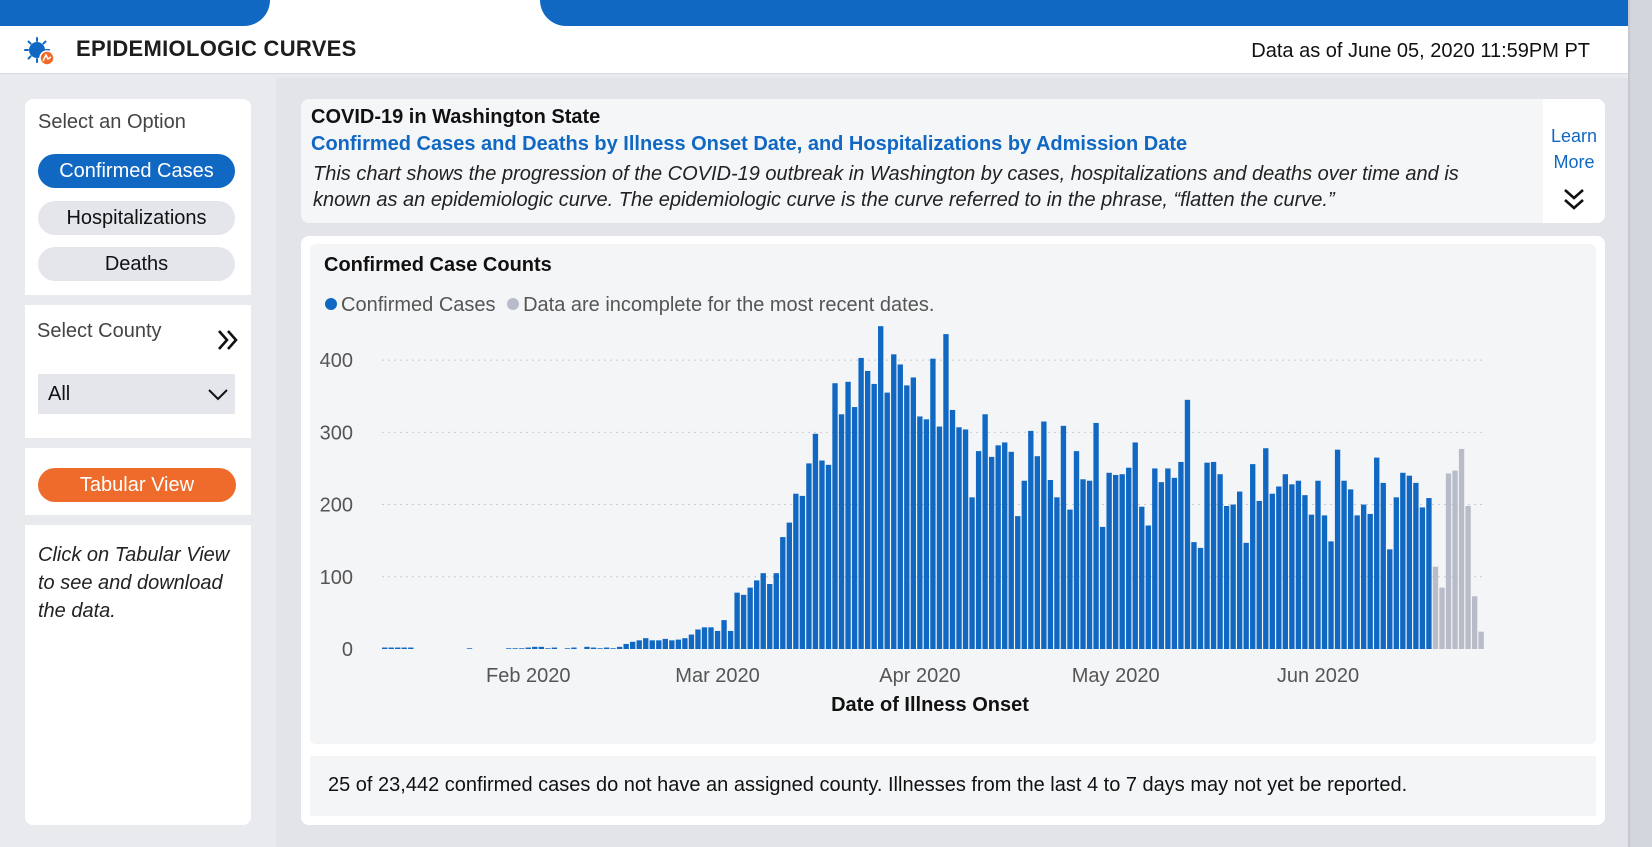  I want to click on option-confirmed-cases: Confirmed Cases, so click(136, 171).